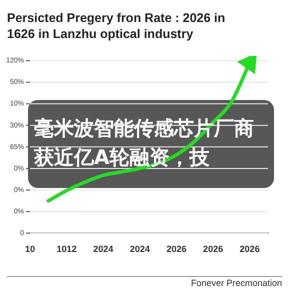  I want to click on text: Fonever Precmonation, so click(236, 283).